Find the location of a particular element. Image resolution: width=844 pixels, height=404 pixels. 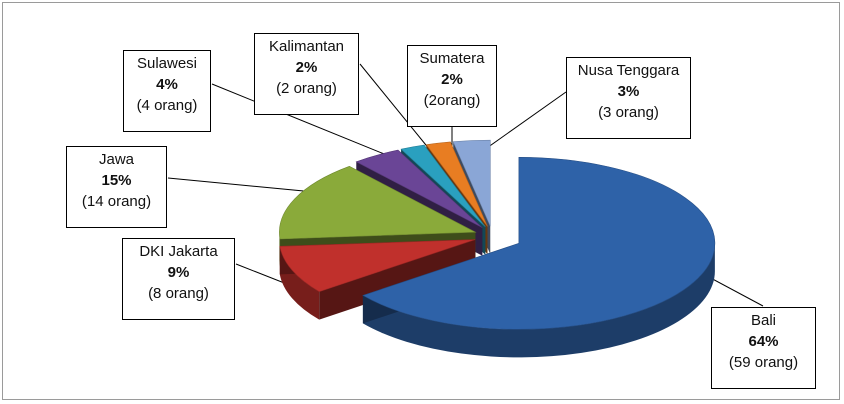

slice-percent: 9% is located at coordinates (178, 272).